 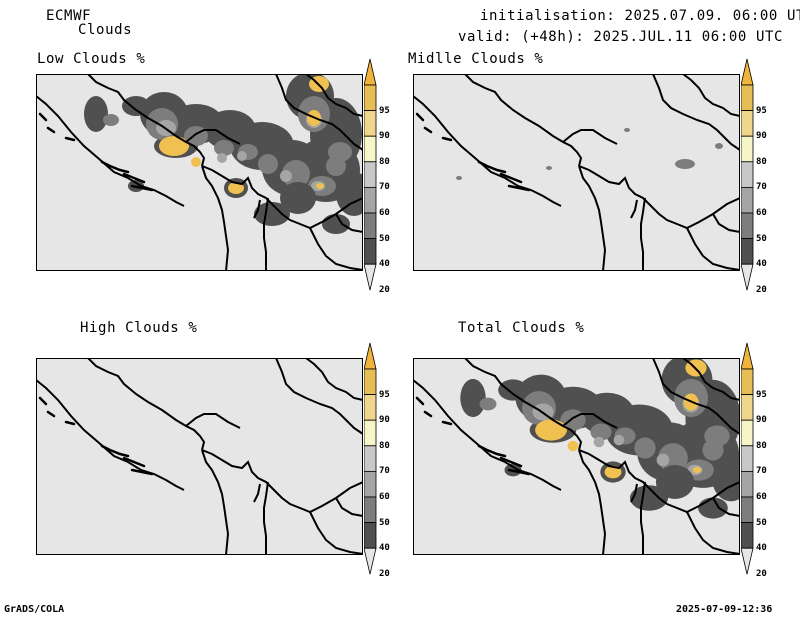 I want to click on cloud-field, so click(x=600, y=438).